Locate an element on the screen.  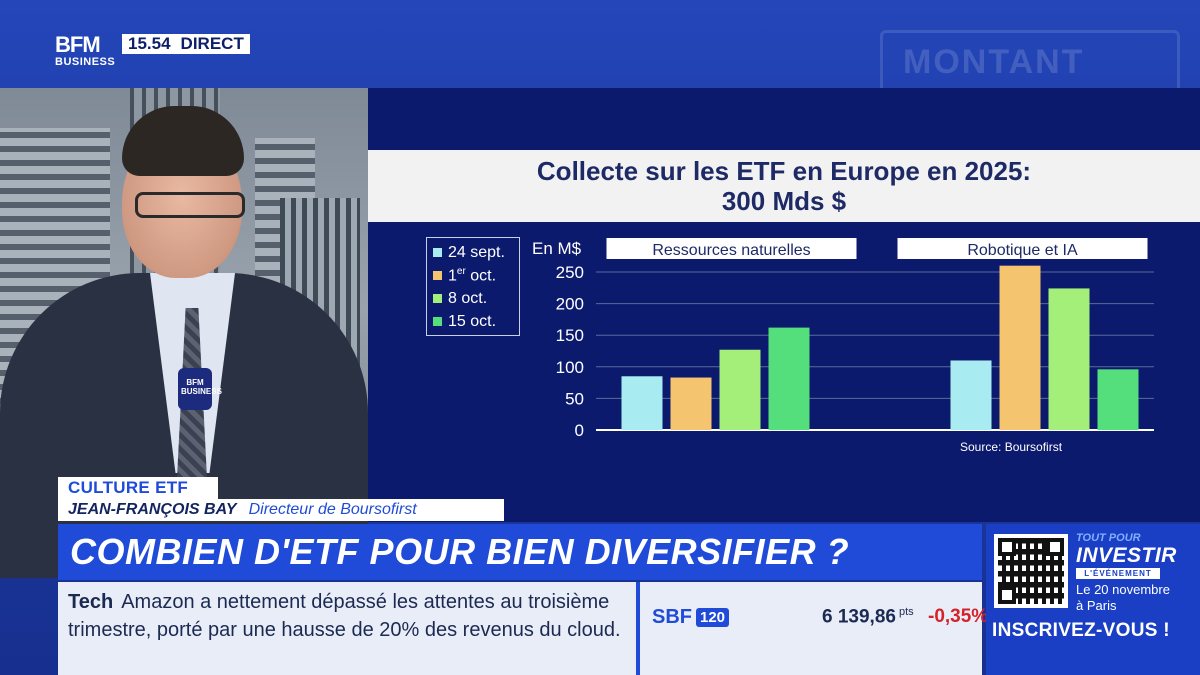
promo-cta: INSCRIVEZ-VOUS ! is located at coordinates (1081, 630).